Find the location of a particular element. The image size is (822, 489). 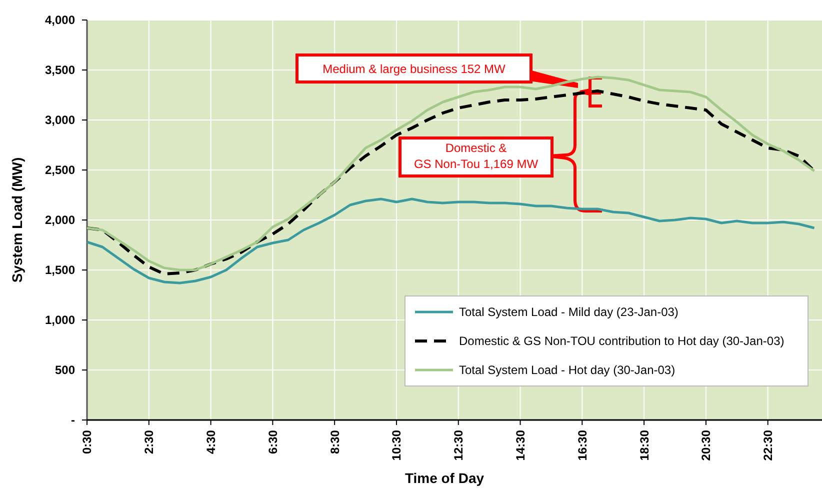

x-tick-label: 18:30 is located at coordinates (644, 445).